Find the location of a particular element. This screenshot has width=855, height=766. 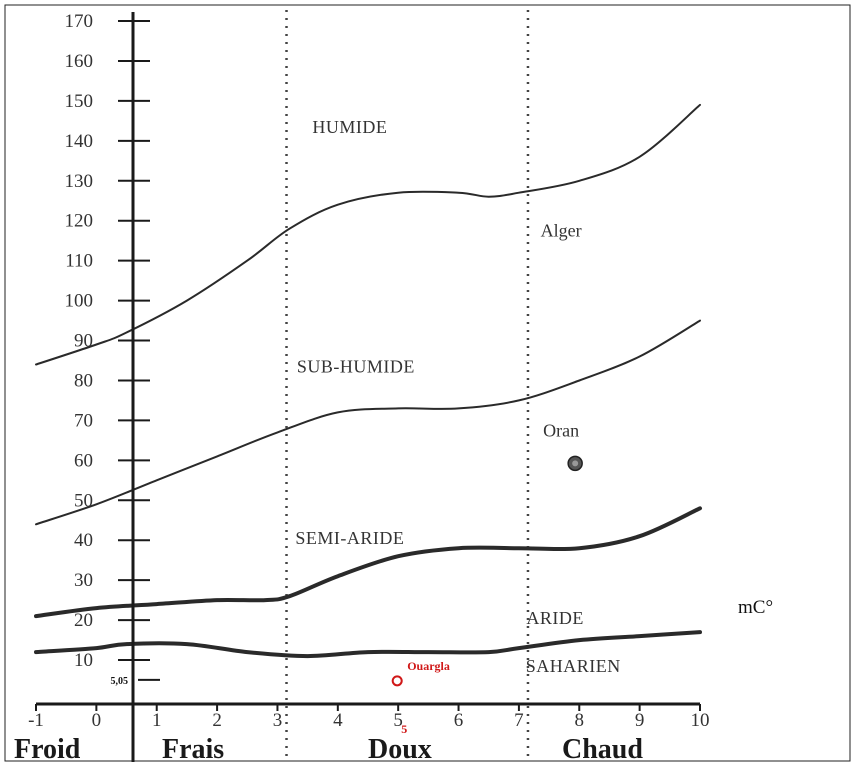

y-tick-label-40: 40 is located at coordinates (83, 540).